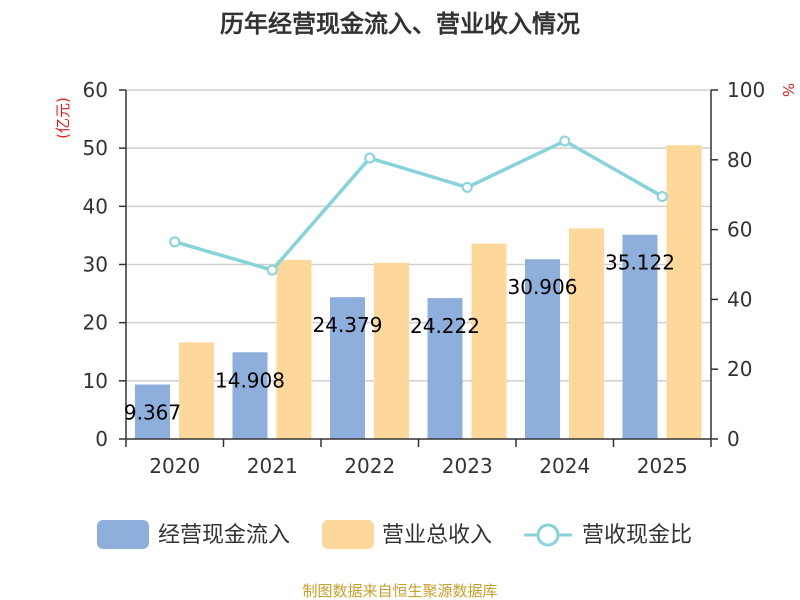 The height and width of the screenshot is (600, 800). What do you see at coordinates (640, 263) in the screenshot?
I see `data-label-cash-inflow-2025: 35.122` at bounding box center [640, 263].